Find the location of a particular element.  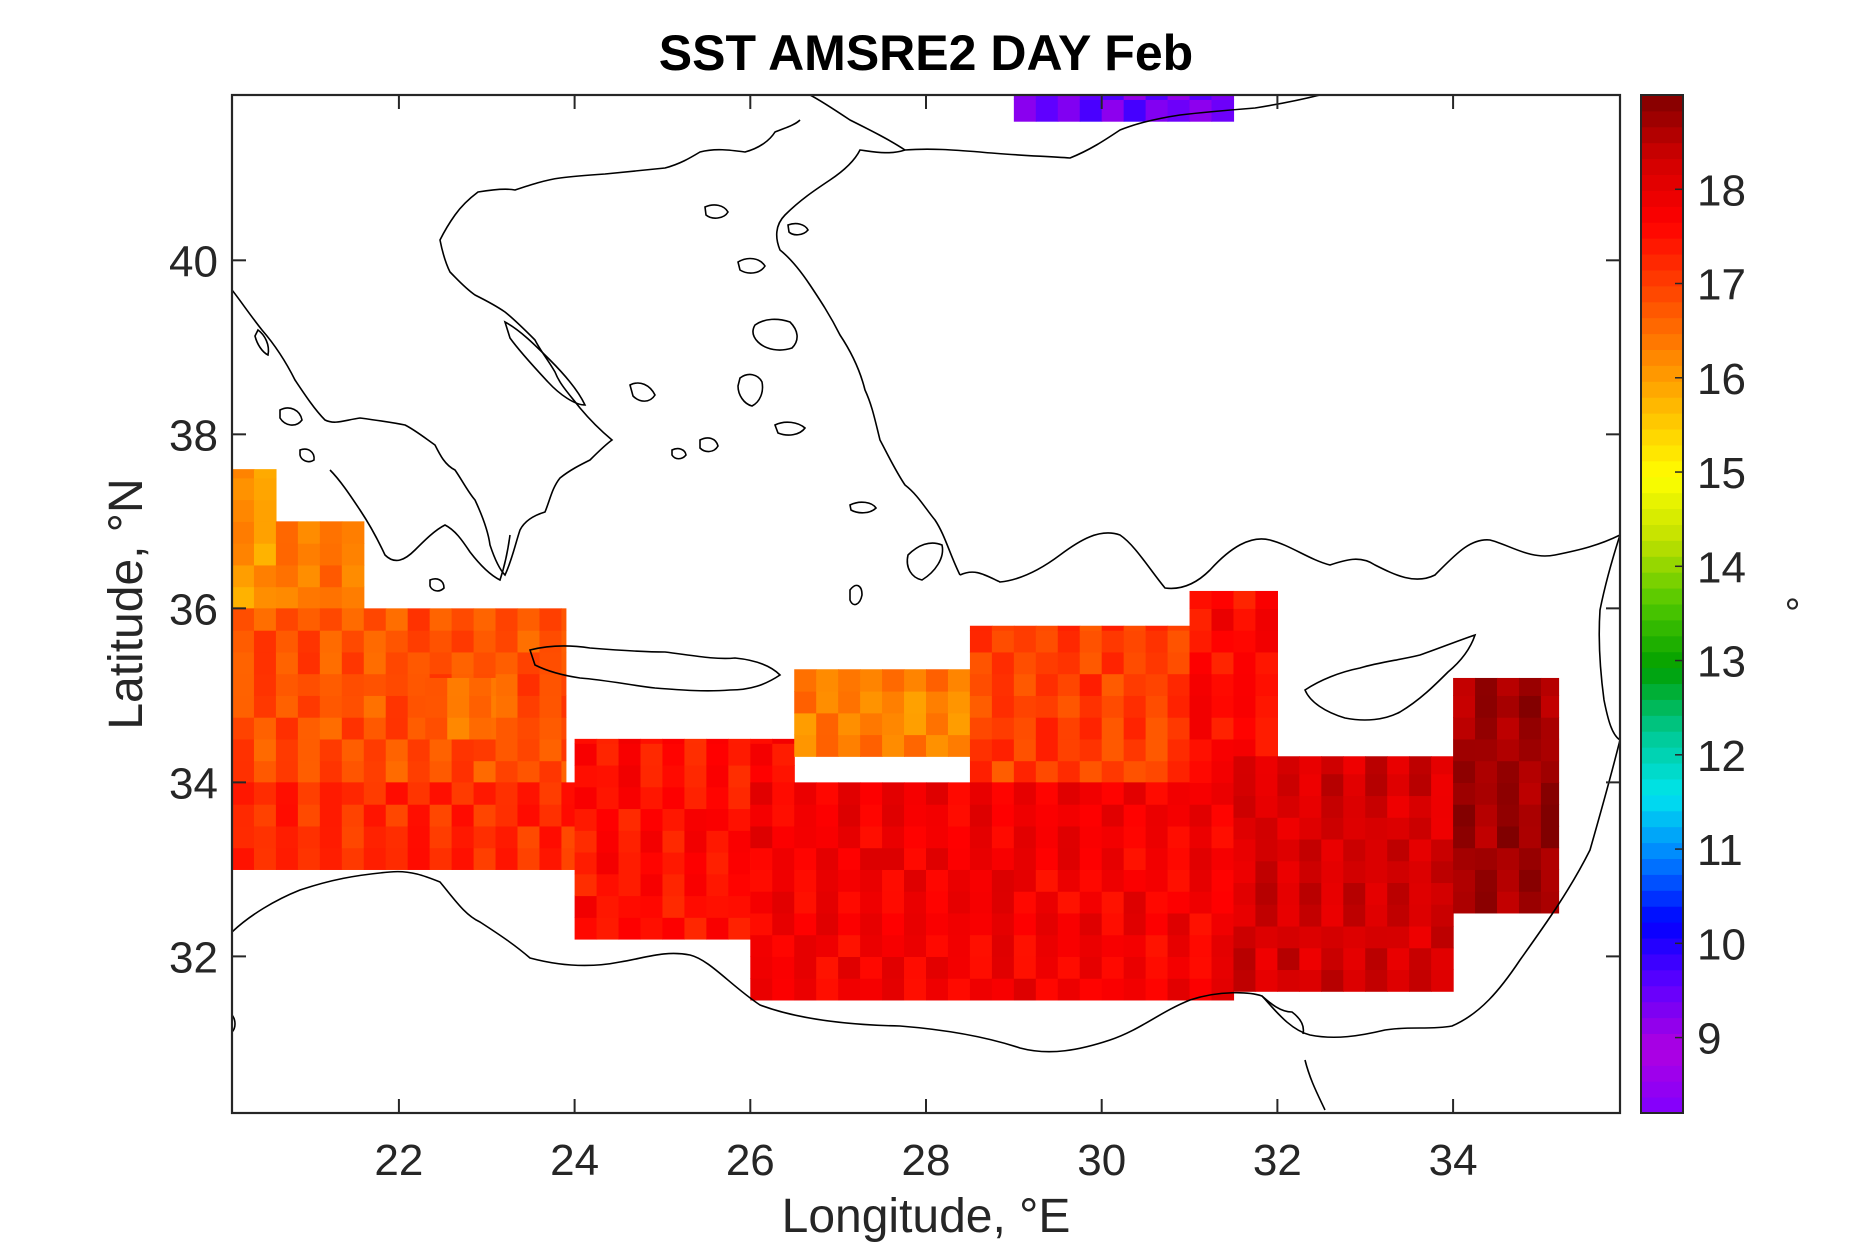

coastline-euboea is located at coordinates (545, 363).